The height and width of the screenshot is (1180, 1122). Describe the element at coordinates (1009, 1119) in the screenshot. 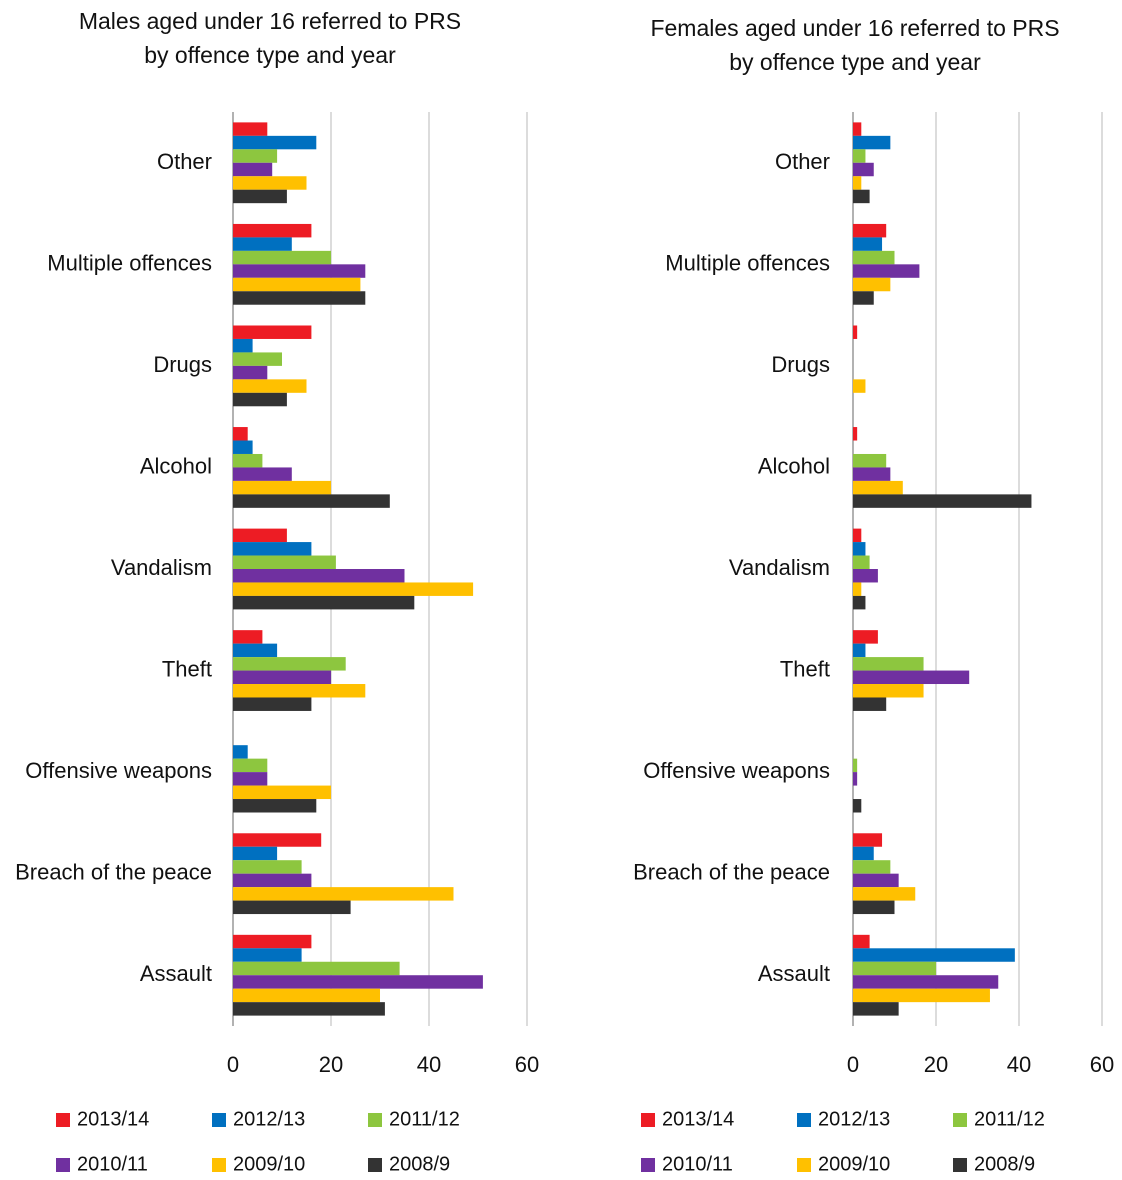

I see `legend-label: 2011/12` at that location.